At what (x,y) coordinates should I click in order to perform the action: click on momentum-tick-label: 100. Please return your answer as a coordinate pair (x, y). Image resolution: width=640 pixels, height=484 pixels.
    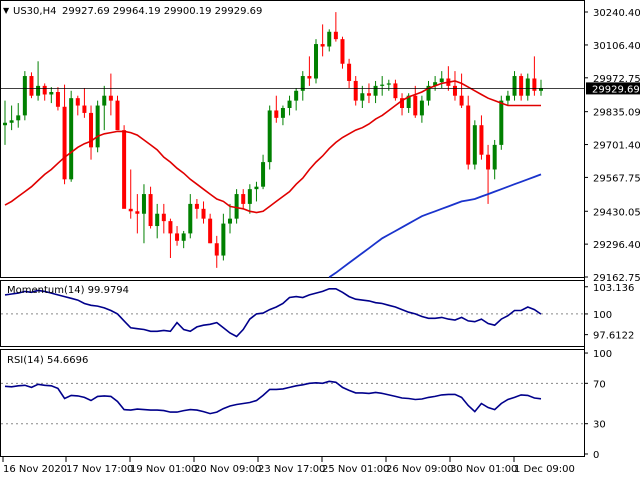
    Looking at the image, I should click on (602, 315).